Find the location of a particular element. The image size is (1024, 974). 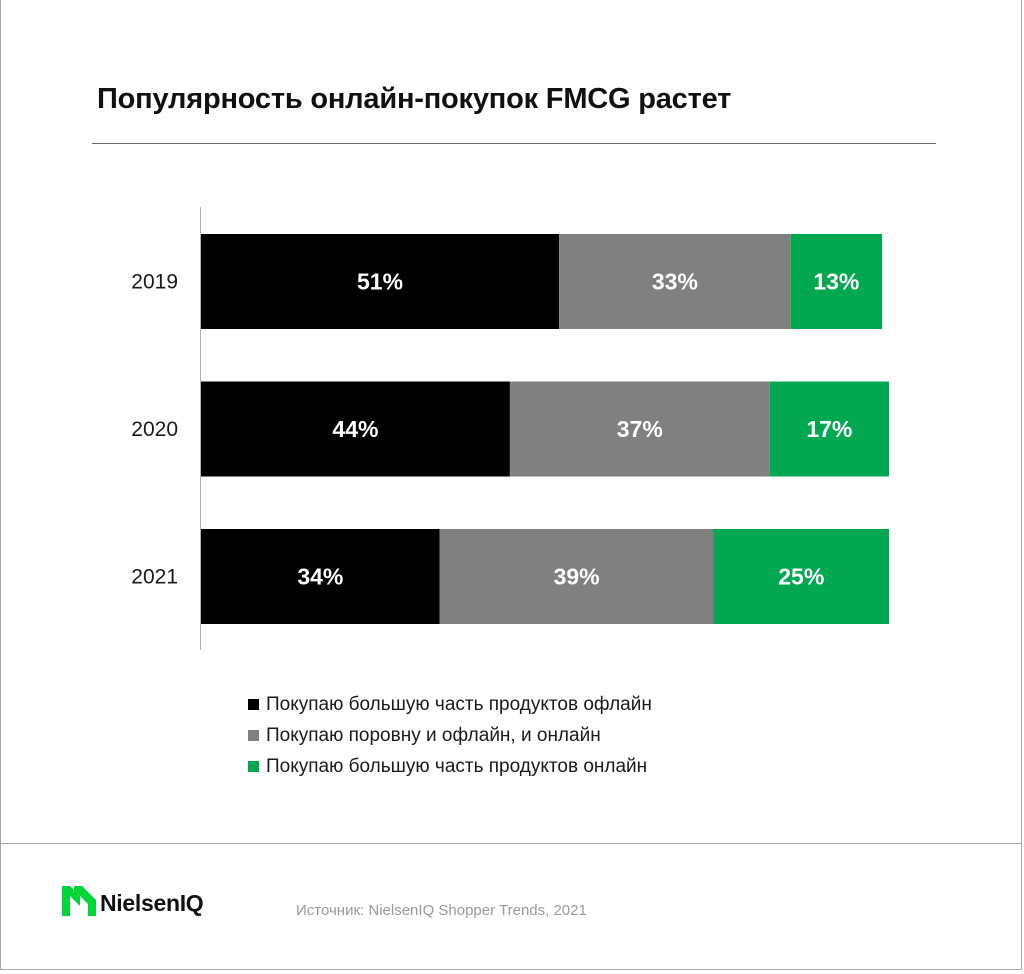

category-label-2020: 2020 is located at coordinates (154, 429).